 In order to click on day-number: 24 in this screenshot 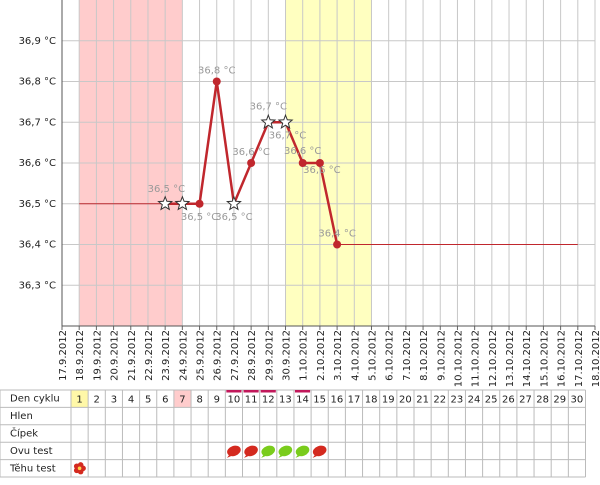, I will do `click(474, 400)`.